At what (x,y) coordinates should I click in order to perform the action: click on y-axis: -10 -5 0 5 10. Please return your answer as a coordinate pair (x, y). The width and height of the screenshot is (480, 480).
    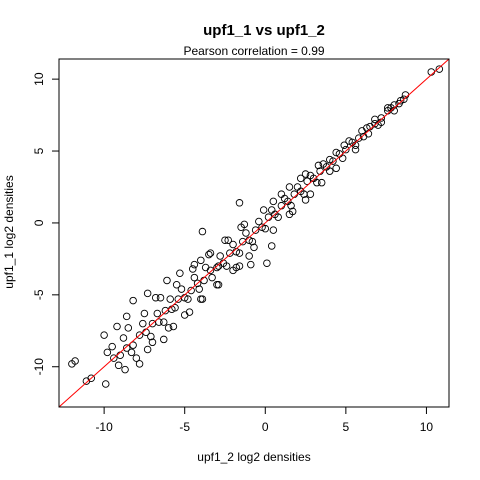
    Looking at the image, I should click on (45, 223).